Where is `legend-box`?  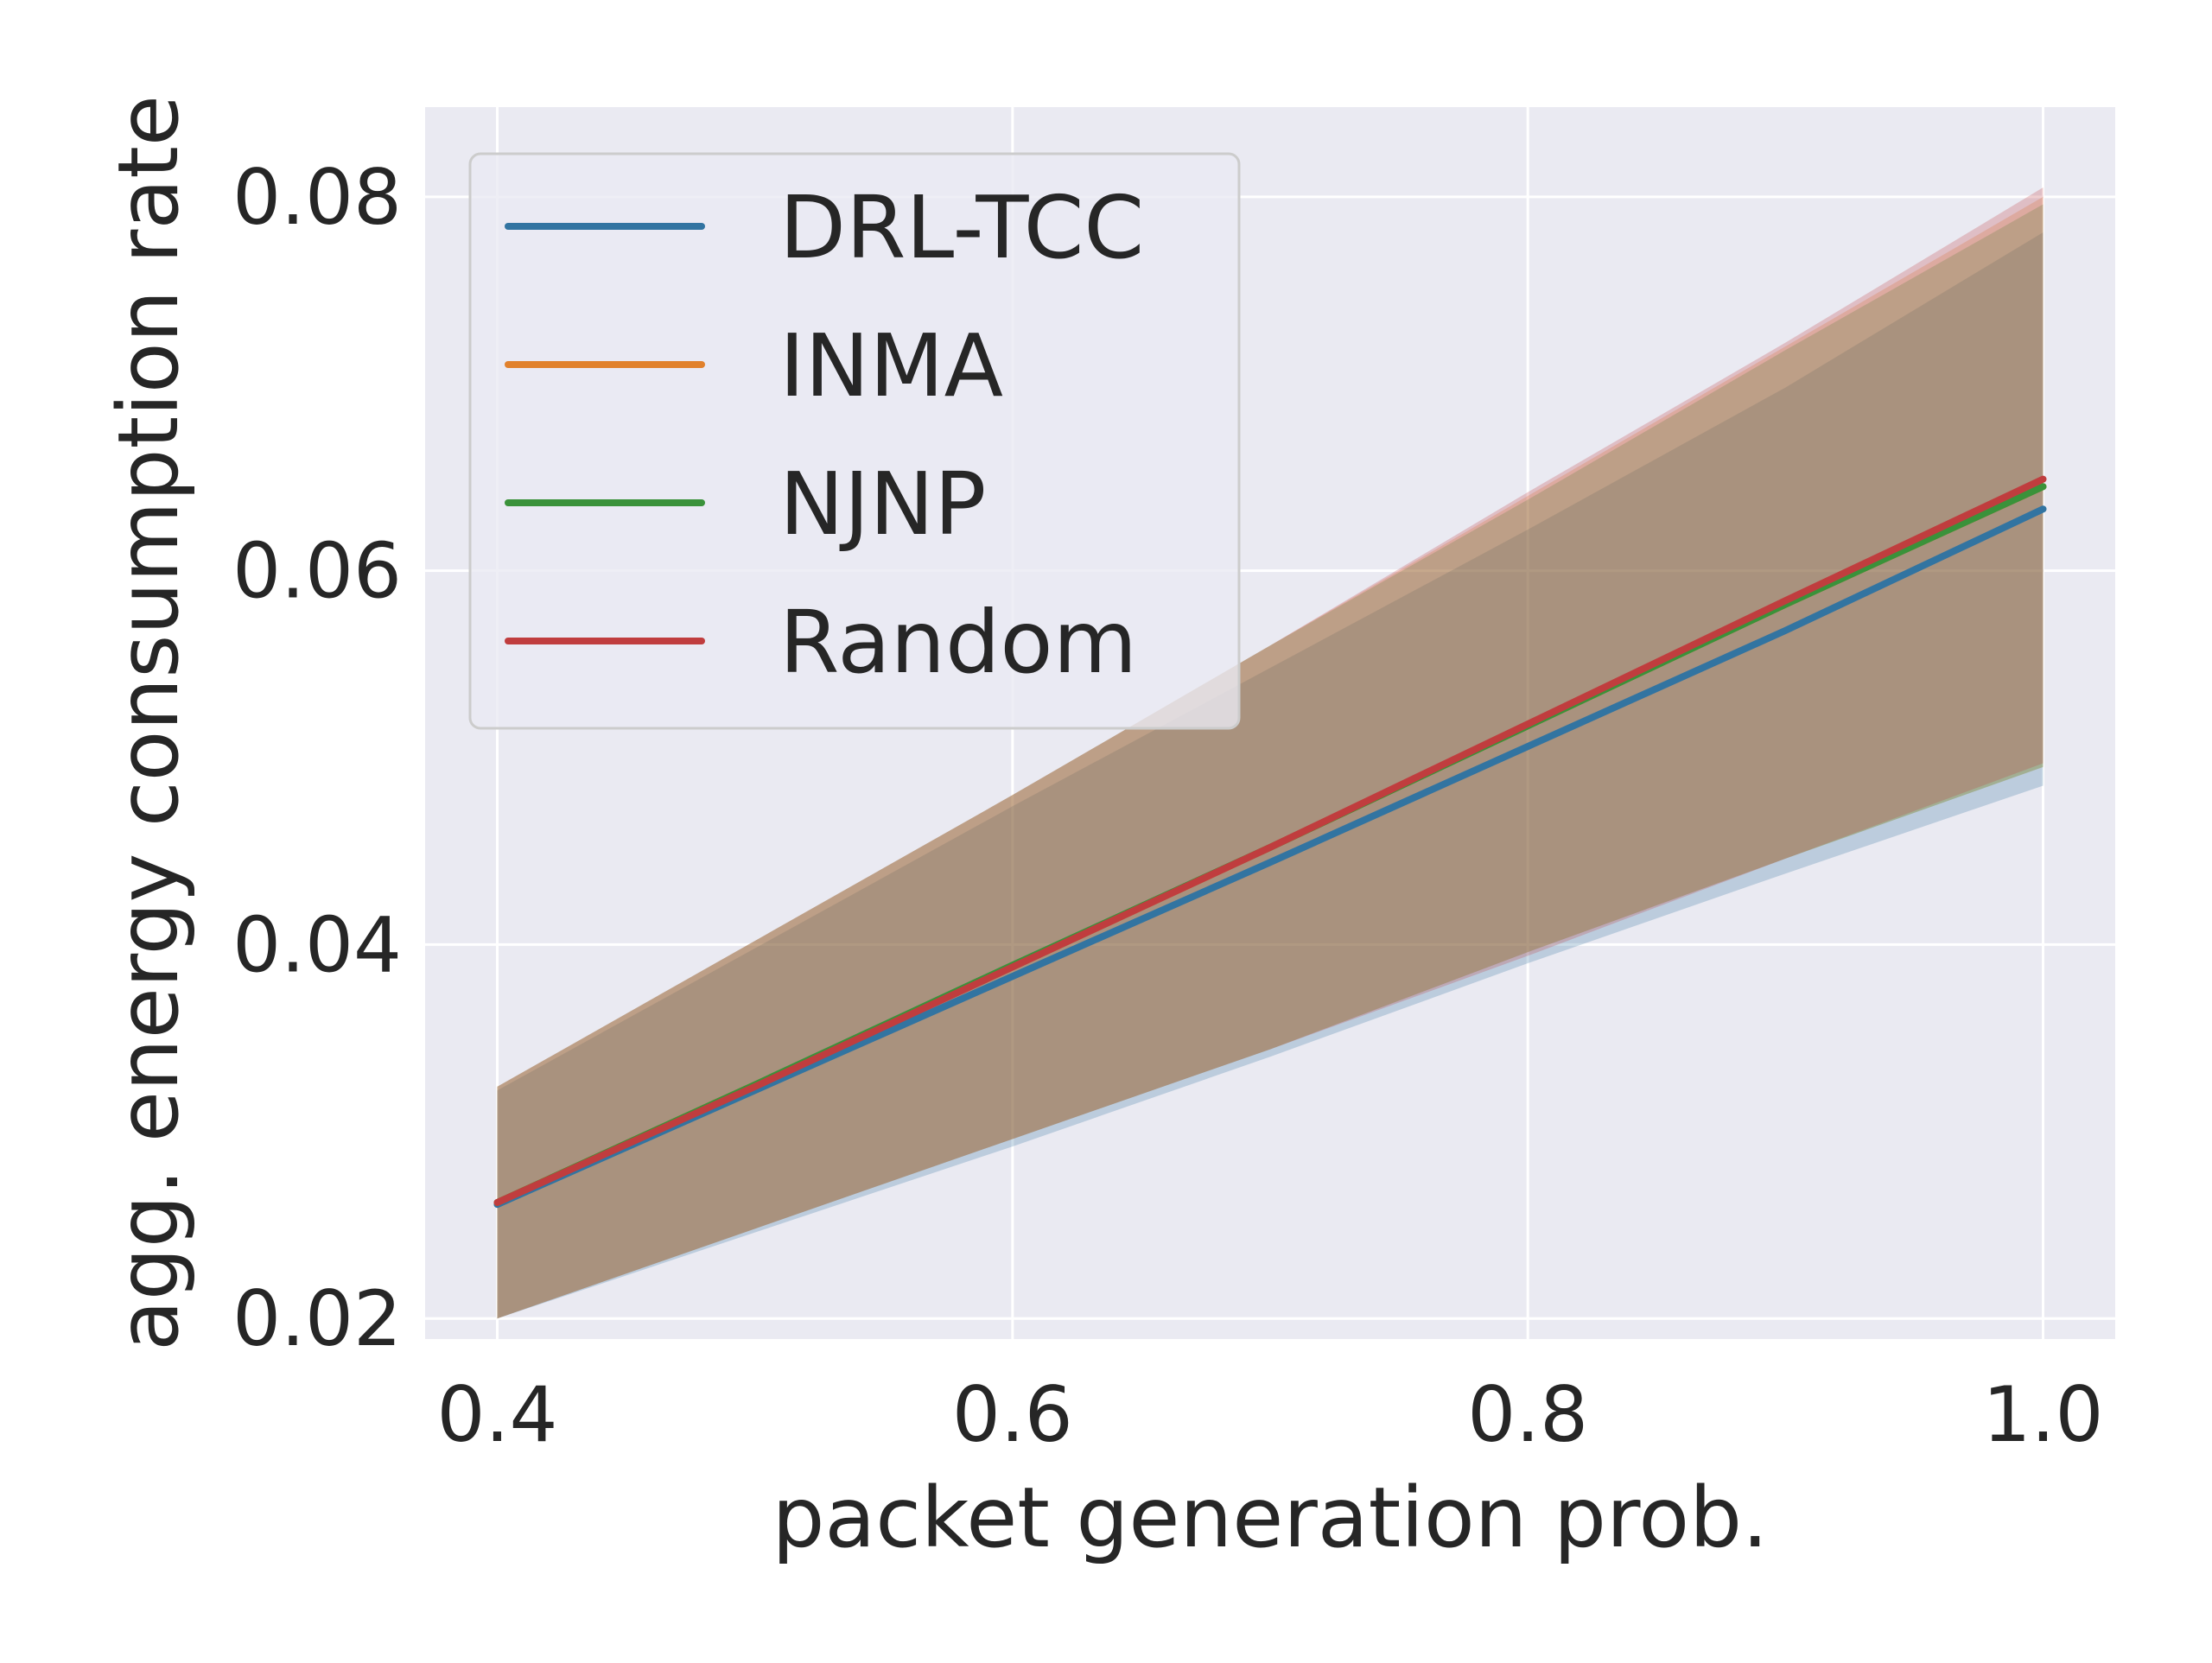 legend-box is located at coordinates (854, 441).